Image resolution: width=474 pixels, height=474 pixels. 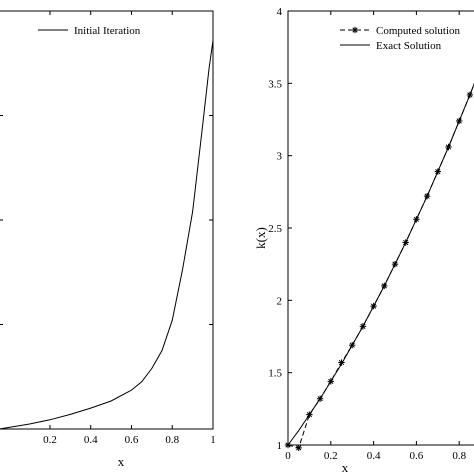 I want to click on right-ytick-label: 1, so click(x=280, y=446).